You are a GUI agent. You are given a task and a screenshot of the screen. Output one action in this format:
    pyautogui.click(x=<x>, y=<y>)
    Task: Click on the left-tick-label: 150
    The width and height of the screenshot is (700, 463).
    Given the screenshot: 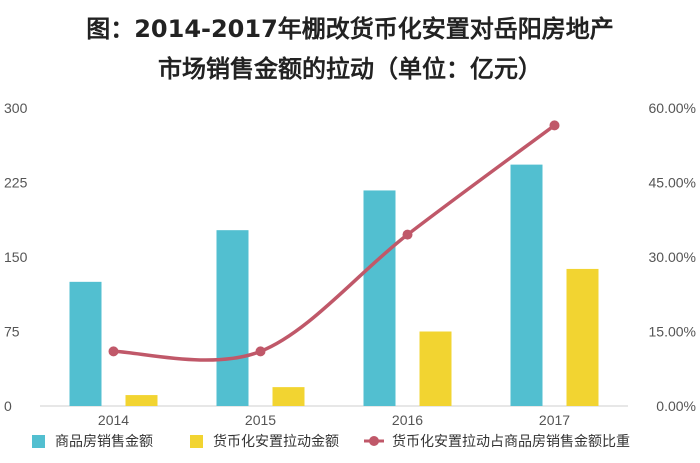 What is the action you would take?
    pyautogui.click(x=16, y=257)
    